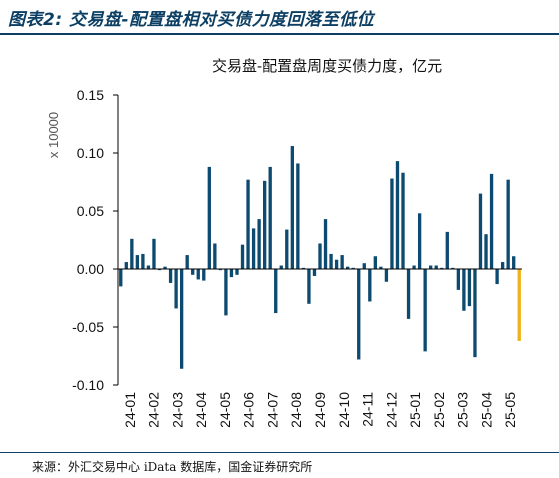 This screenshot has width=559, height=478. Describe the element at coordinates (90, 269) in the screenshot. I see `y-tick-label: 0.00` at that location.